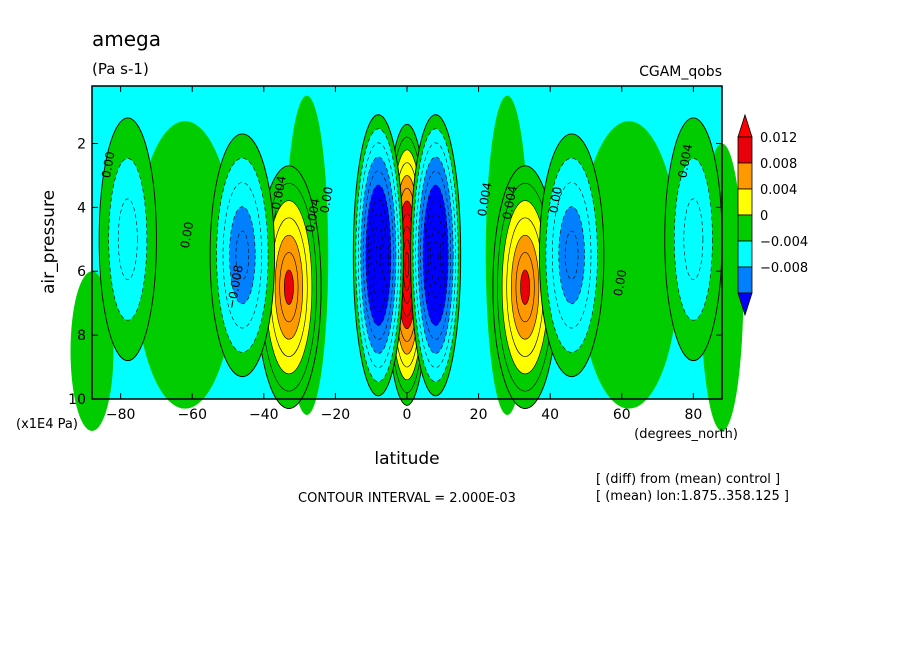 The width and height of the screenshot is (904, 654). I want to click on colorbar-label: 0, so click(764, 216).